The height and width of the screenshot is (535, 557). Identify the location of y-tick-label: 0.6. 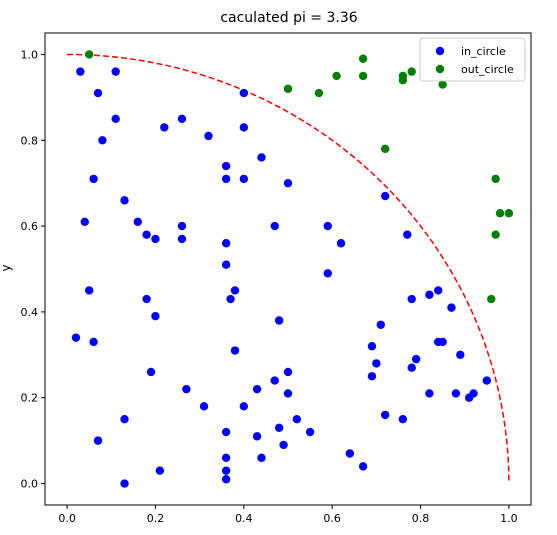
(30, 226).